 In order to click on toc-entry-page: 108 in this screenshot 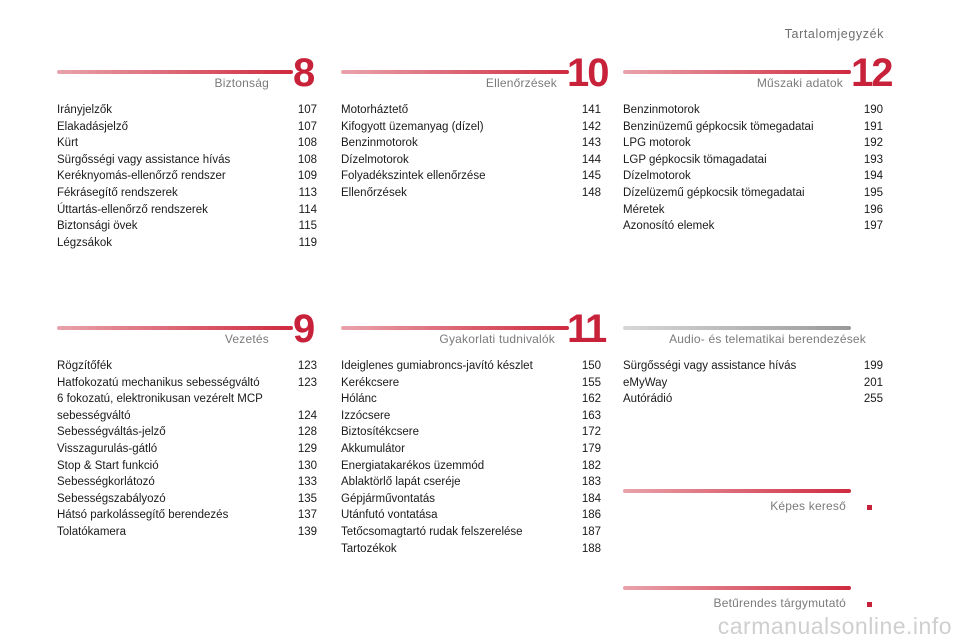, I will do `click(307, 159)`.